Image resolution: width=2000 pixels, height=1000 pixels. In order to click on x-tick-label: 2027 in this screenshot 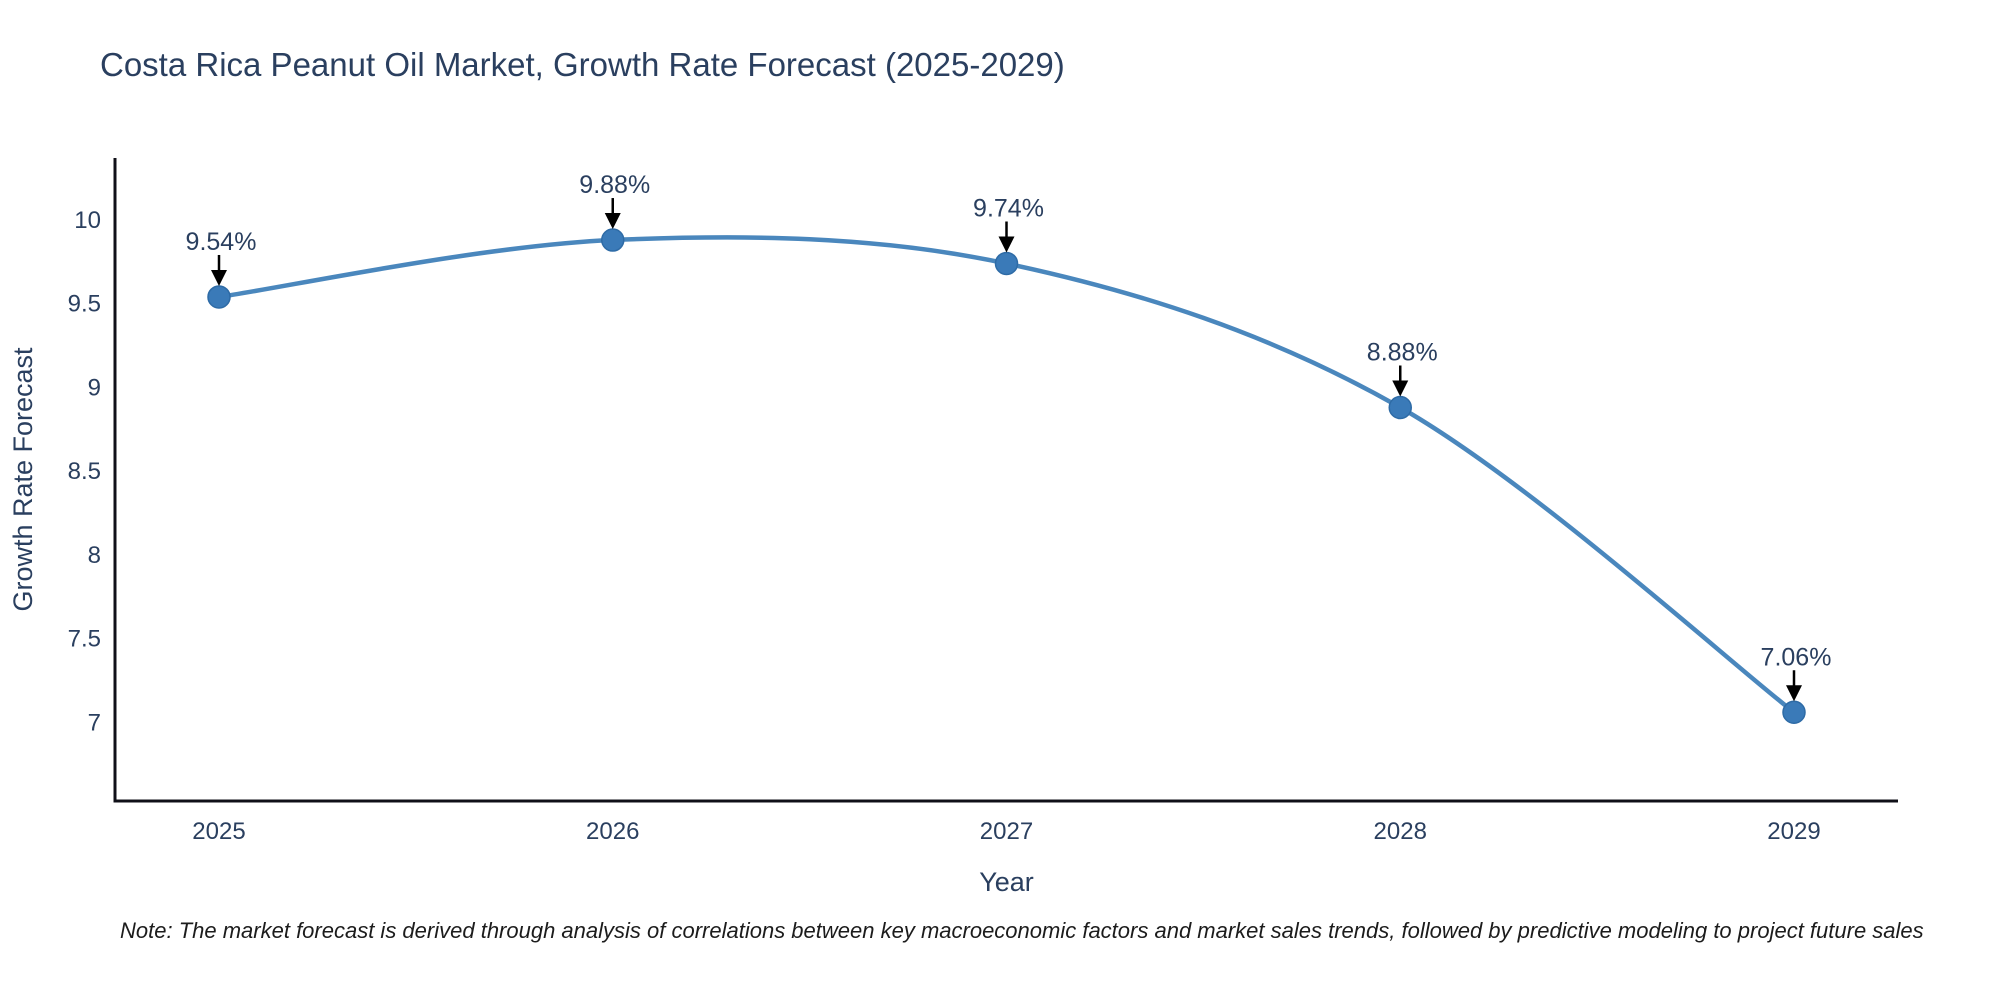, I will do `click(1006, 831)`.